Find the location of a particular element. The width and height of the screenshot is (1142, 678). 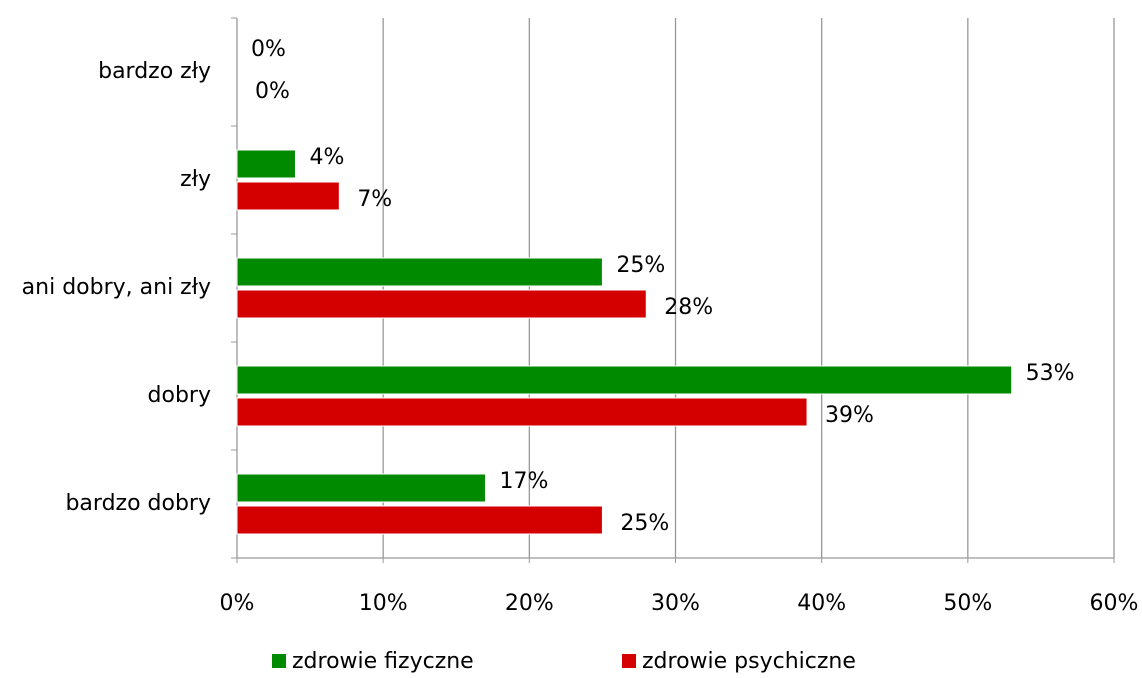

y-tick-label: bardzo zły is located at coordinates (154, 71).